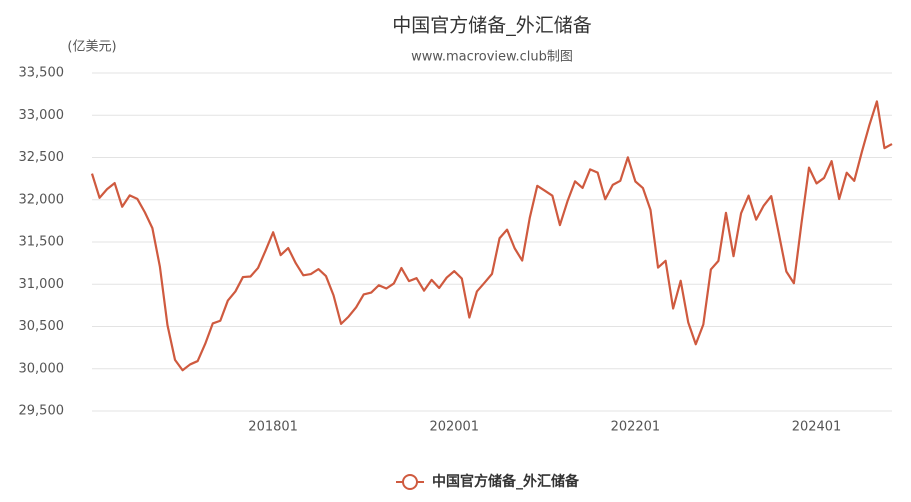 The height and width of the screenshot is (502, 911). Describe the element at coordinates (42, 115) in the screenshot. I see `y-tick-label: 33,000` at that location.